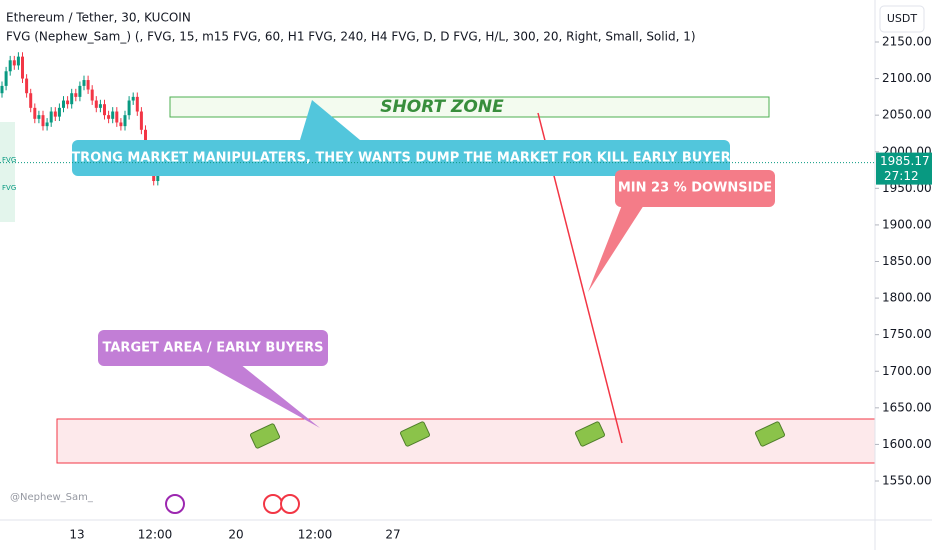 This screenshot has height=550, width=932. Describe the element at coordinates (98, 18) in the screenshot. I see `chart-title: Ethereum / Tether, 30, KUCOIN` at that location.